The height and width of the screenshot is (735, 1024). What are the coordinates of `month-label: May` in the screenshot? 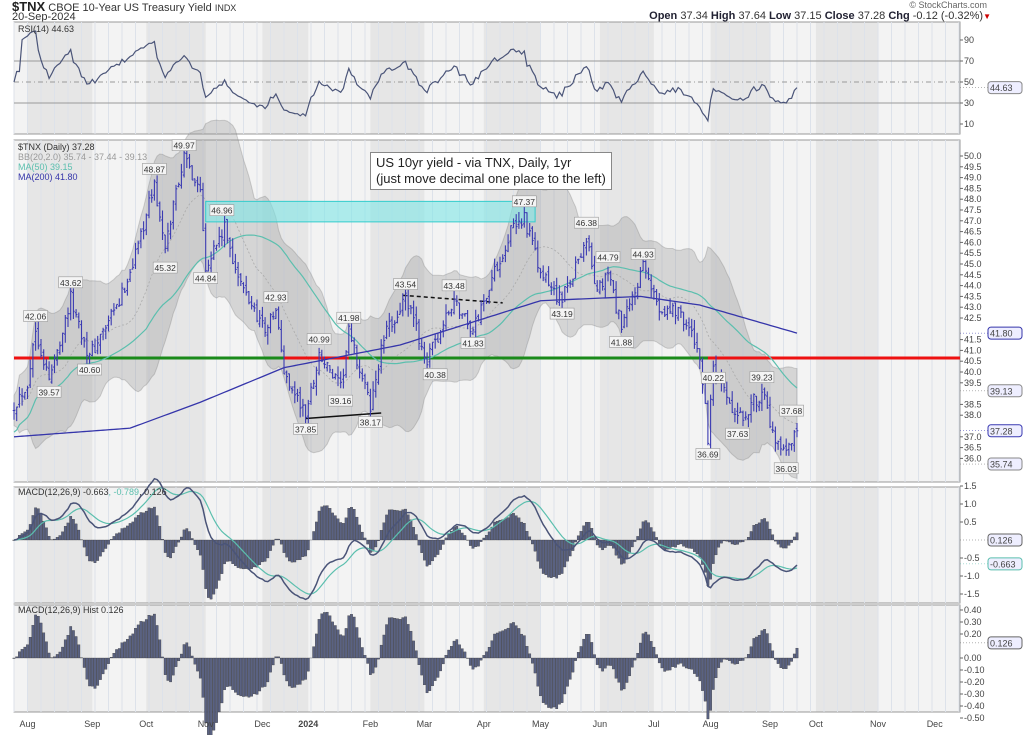 It's located at (541, 724).